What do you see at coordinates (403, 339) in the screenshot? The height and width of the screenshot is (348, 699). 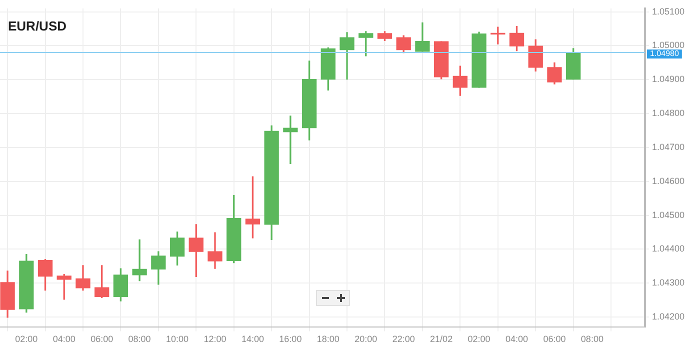 I see `x-tick-label: 22:00` at bounding box center [403, 339].